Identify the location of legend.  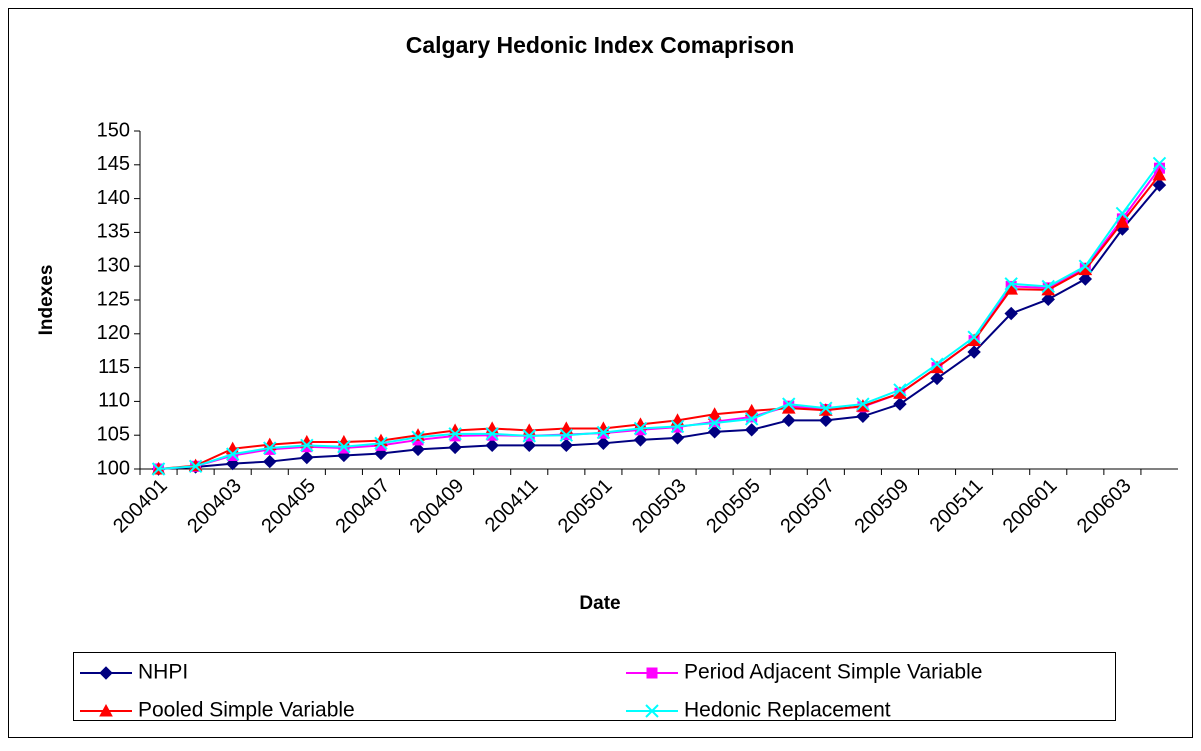
(594, 686).